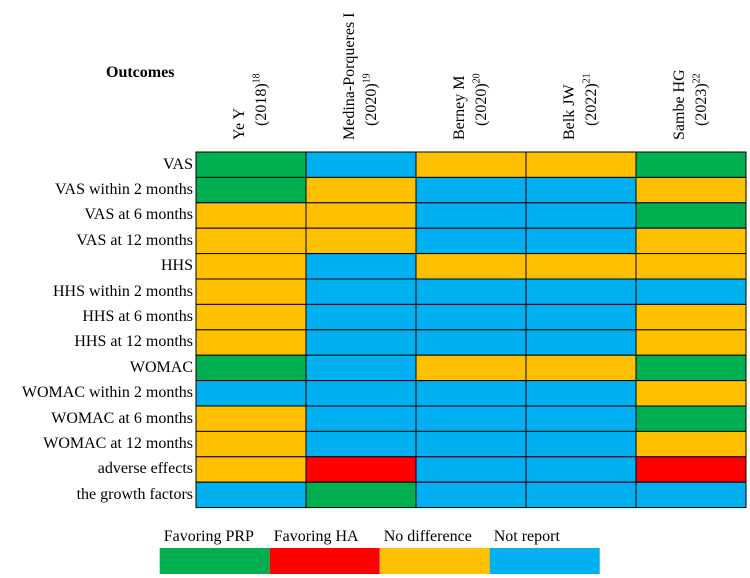 This screenshot has width=750, height=578. Describe the element at coordinates (427, 536) in the screenshot. I see `legend-label: No difference` at that location.